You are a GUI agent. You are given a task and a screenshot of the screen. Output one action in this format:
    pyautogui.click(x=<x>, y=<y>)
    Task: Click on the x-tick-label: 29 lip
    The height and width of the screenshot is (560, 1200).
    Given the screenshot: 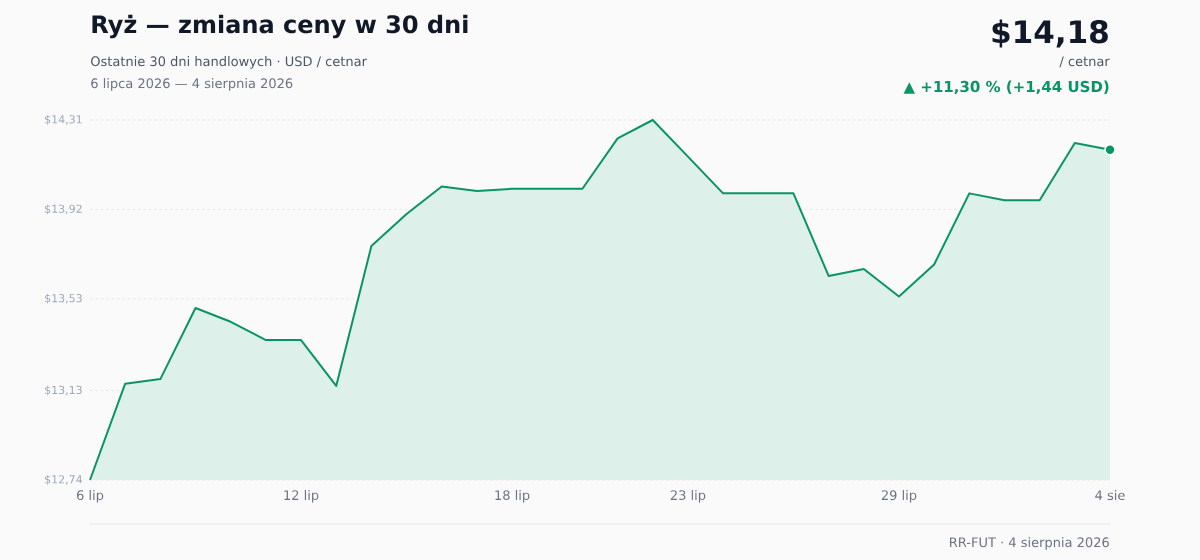 What is the action you would take?
    pyautogui.click(x=899, y=496)
    